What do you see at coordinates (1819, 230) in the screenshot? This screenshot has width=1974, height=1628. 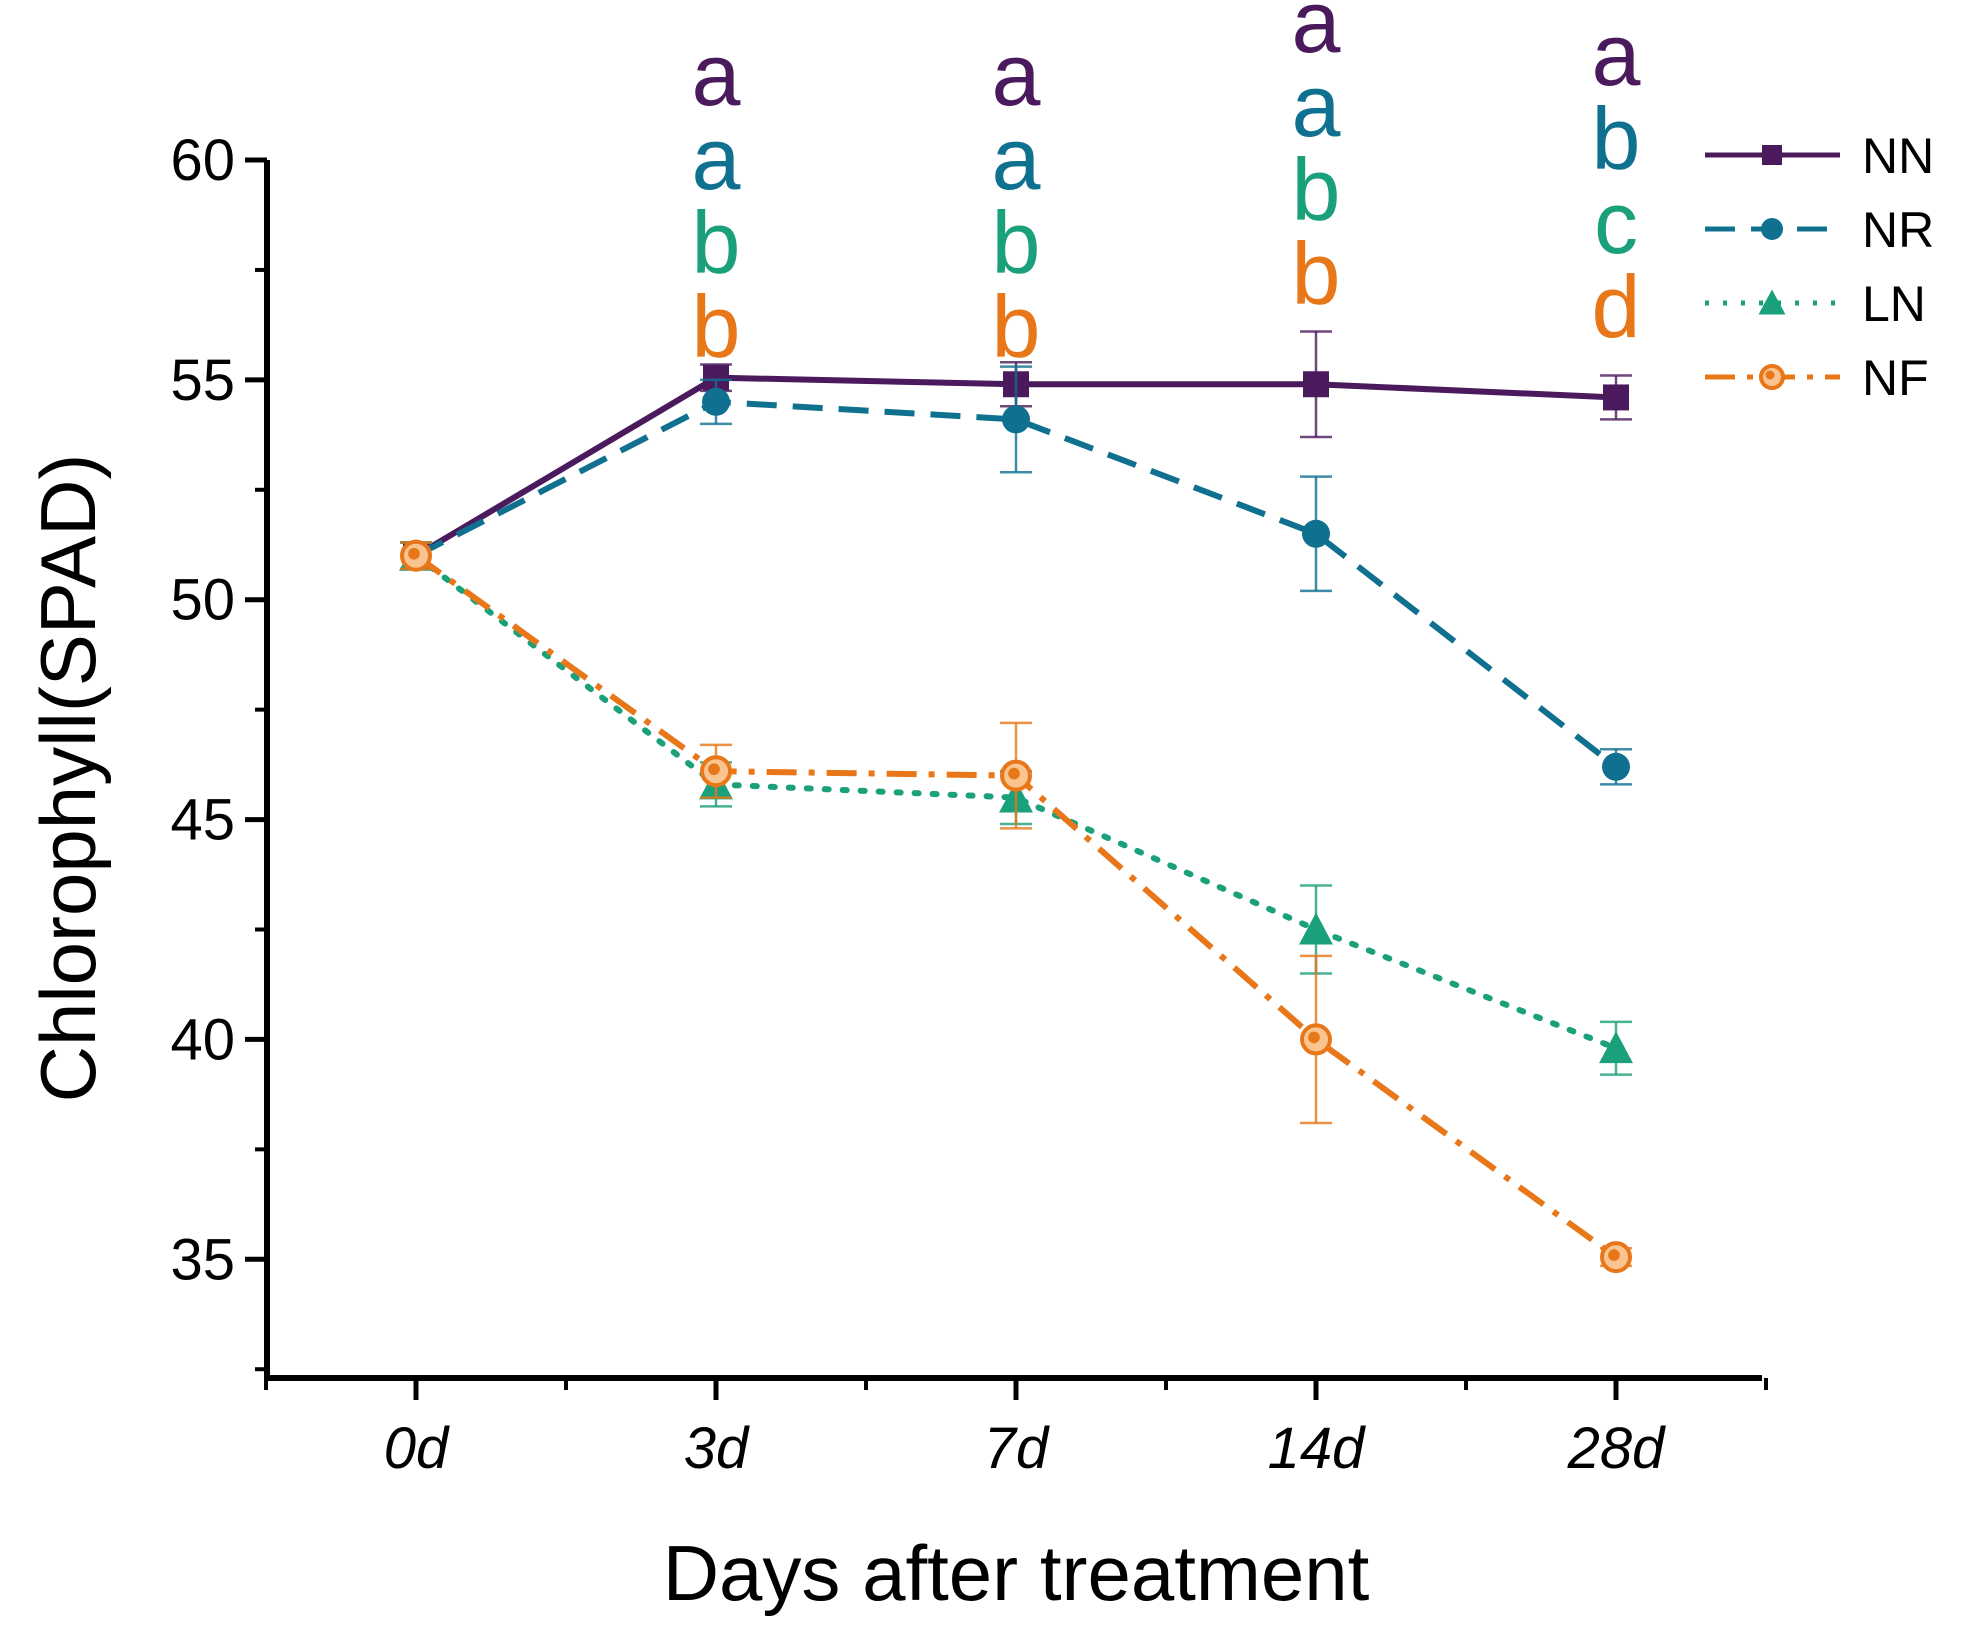 I see `legend-item-nr: NR` at bounding box center [1819, 230].